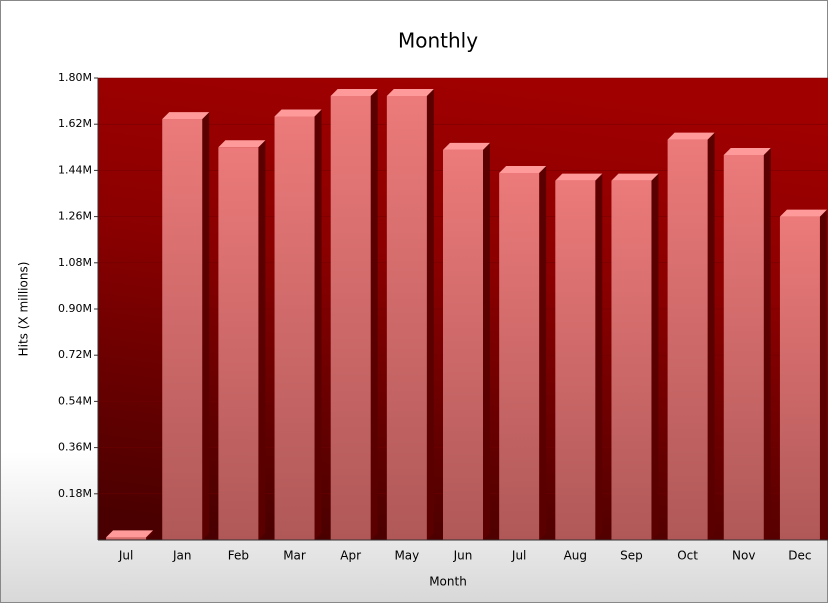  I want to click on y-tick-label: 0.72M, so click(75, 354).